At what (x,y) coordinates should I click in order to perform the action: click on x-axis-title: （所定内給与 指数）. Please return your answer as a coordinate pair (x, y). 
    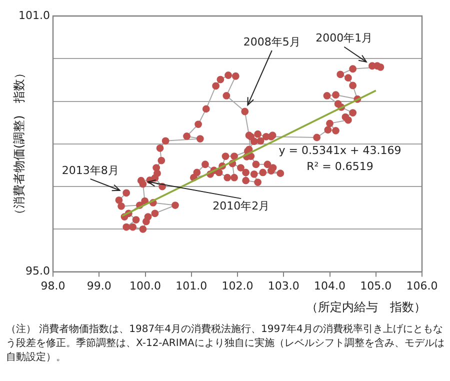
    Looking at the image, I should click on (366, 307).